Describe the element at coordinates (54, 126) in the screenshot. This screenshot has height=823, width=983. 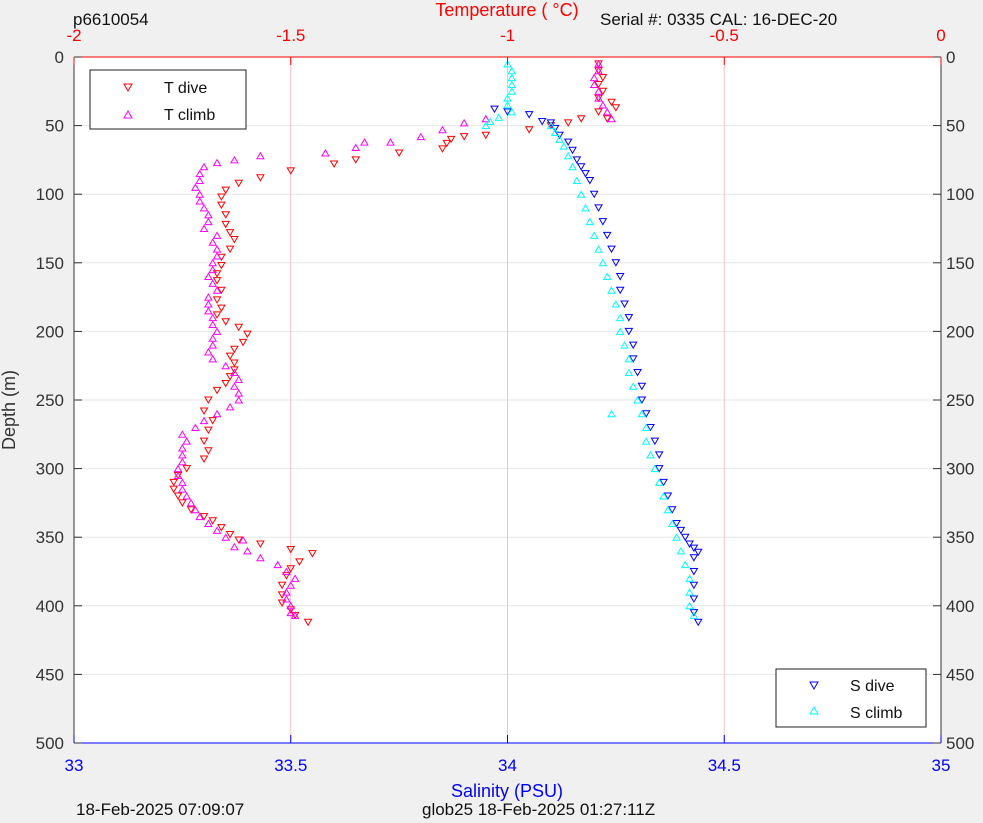
I see `depth-tick-label: 50` at that location.